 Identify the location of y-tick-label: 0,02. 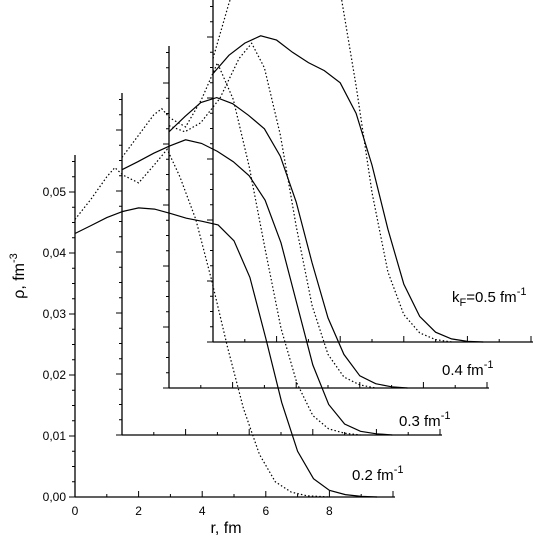
(55, 375).